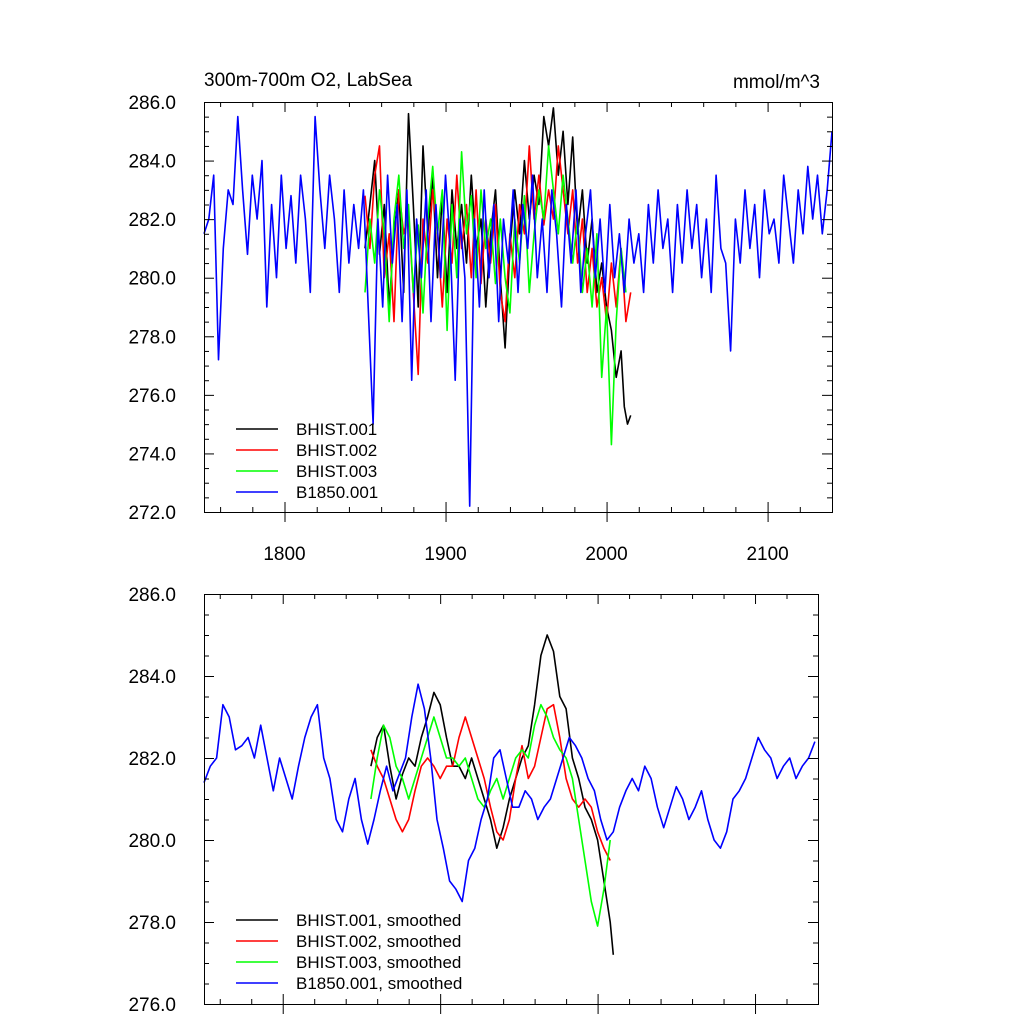  Describe the element at coordinates (378, 920) in the screenshot. I see `legend-label: BHIST.001, smoothed` at that location.